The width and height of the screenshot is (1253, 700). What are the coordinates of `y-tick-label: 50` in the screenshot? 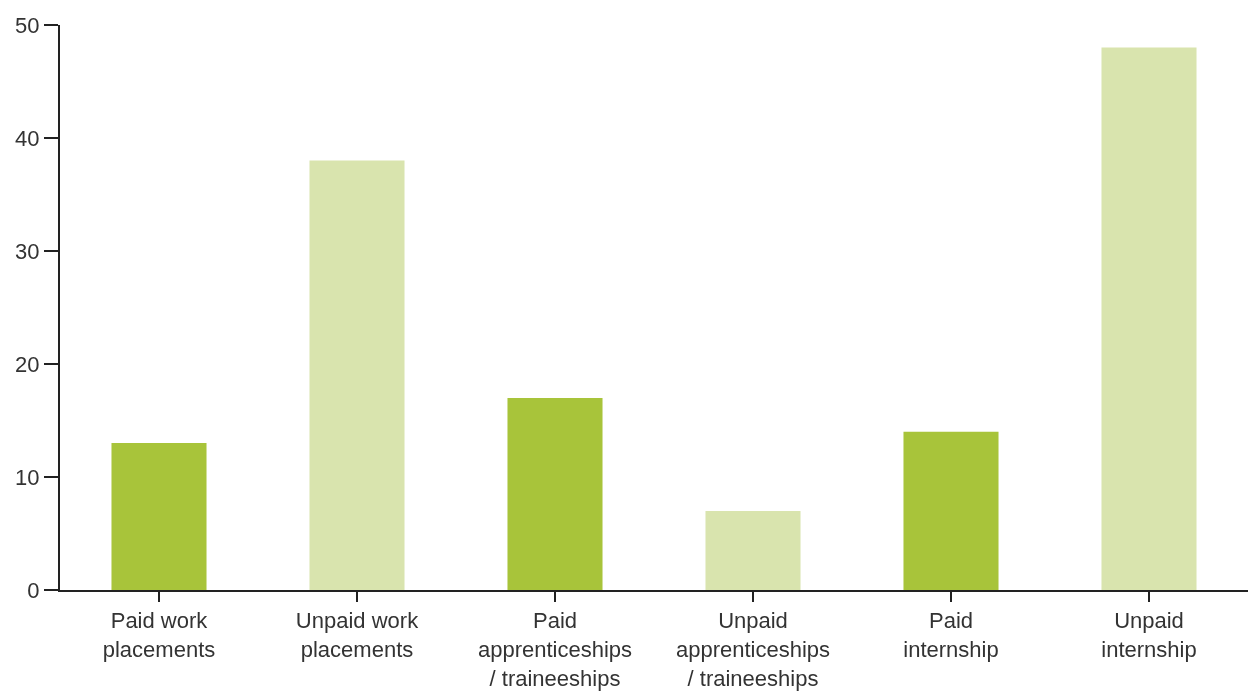 It's located at (27, 25).